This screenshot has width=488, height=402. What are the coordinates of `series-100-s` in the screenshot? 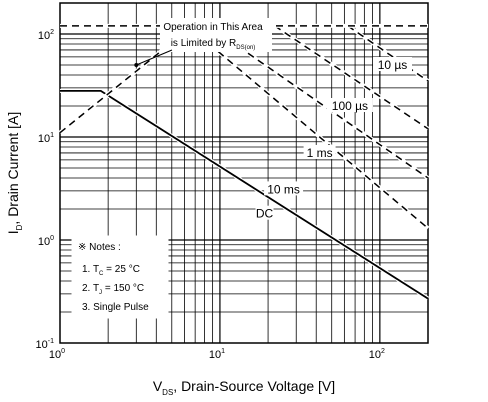 It's located at (351, 77).